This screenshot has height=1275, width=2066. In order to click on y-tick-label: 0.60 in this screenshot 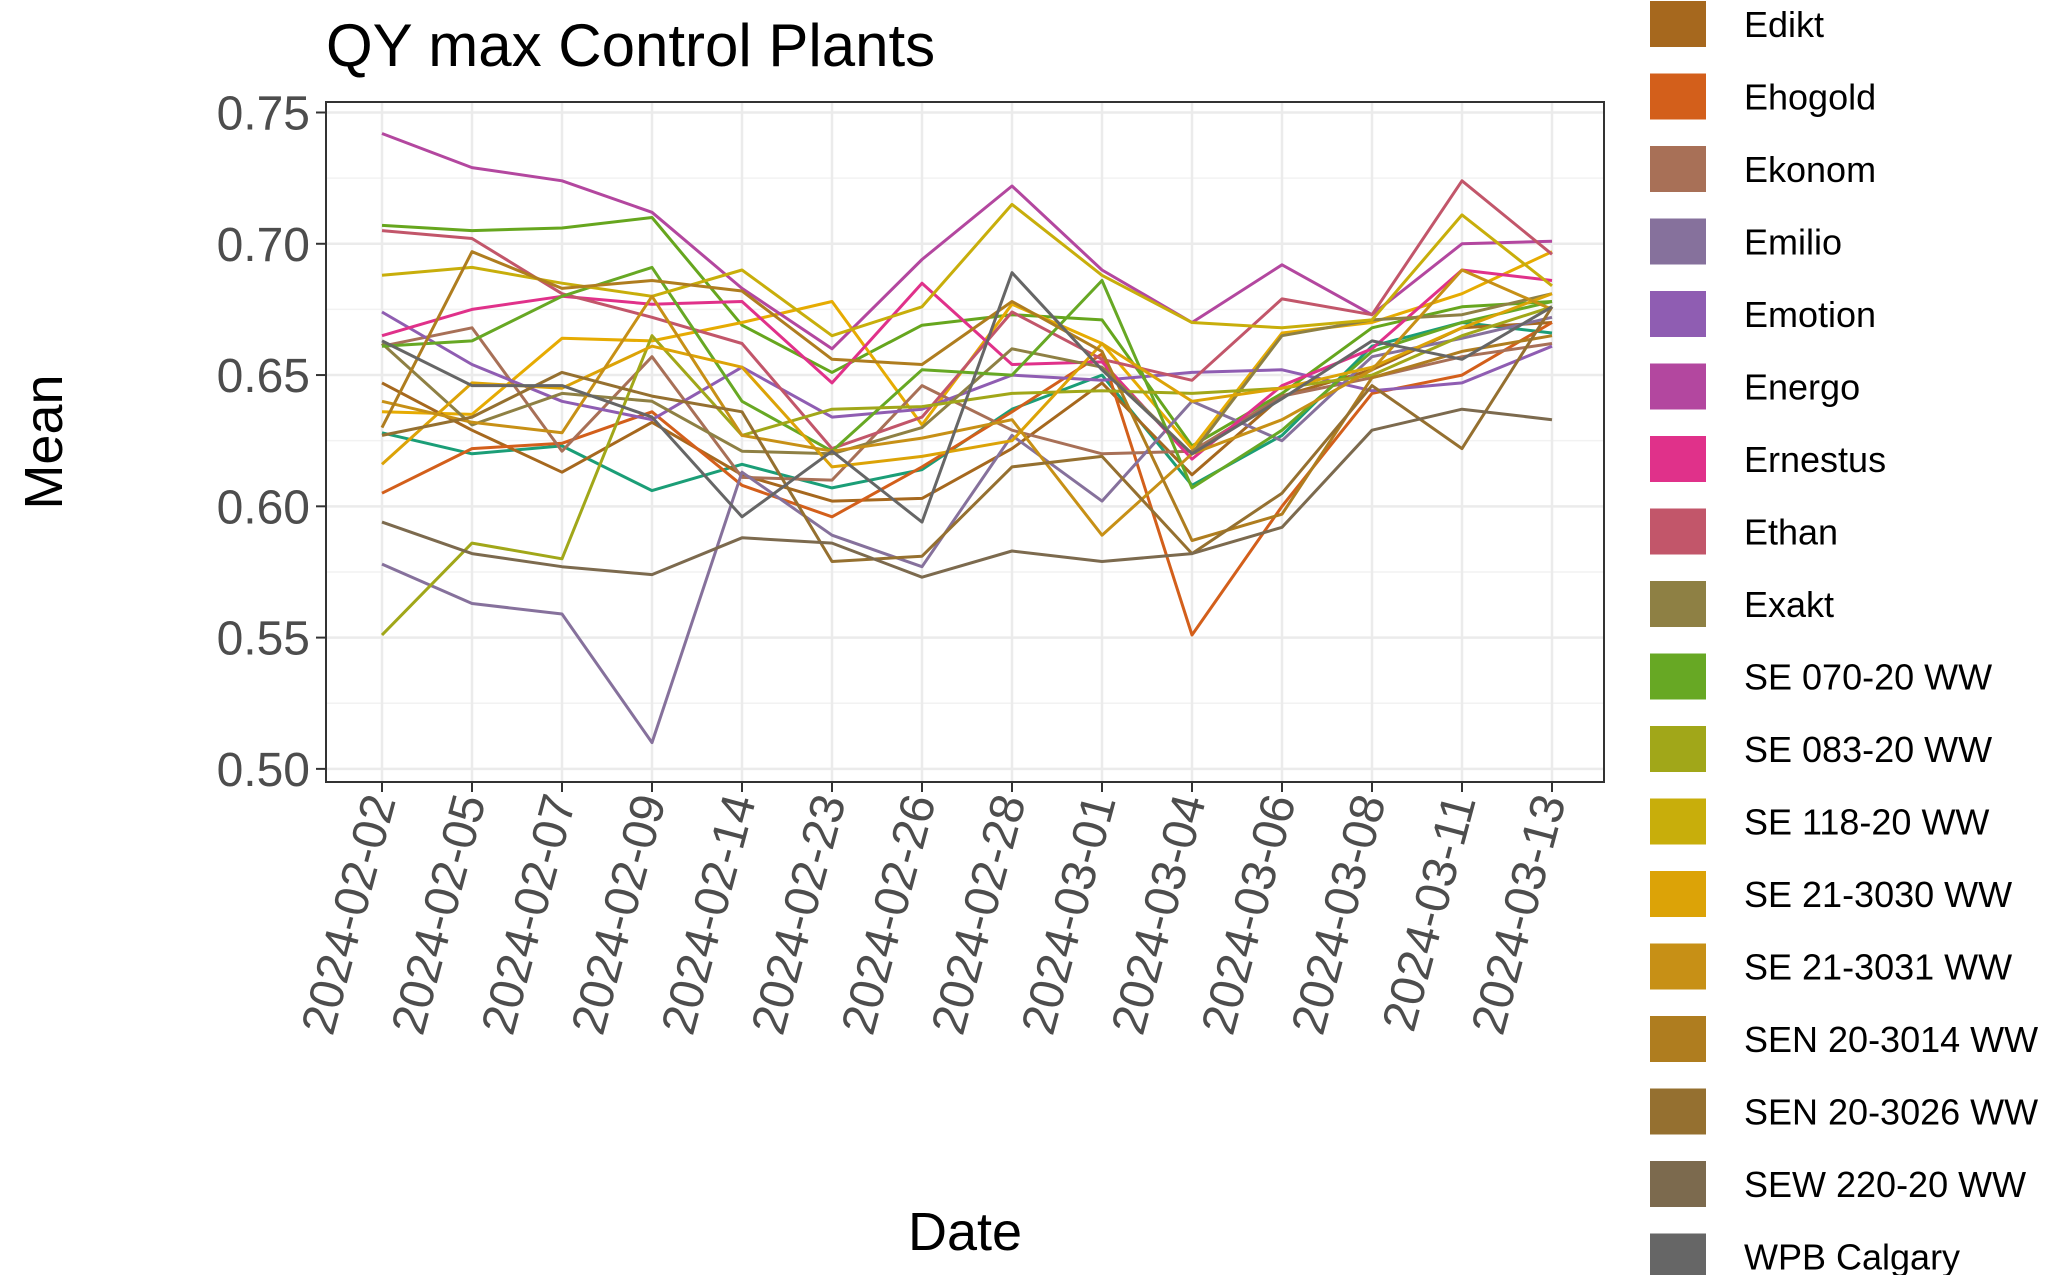, I will do `click(263, 507)`.